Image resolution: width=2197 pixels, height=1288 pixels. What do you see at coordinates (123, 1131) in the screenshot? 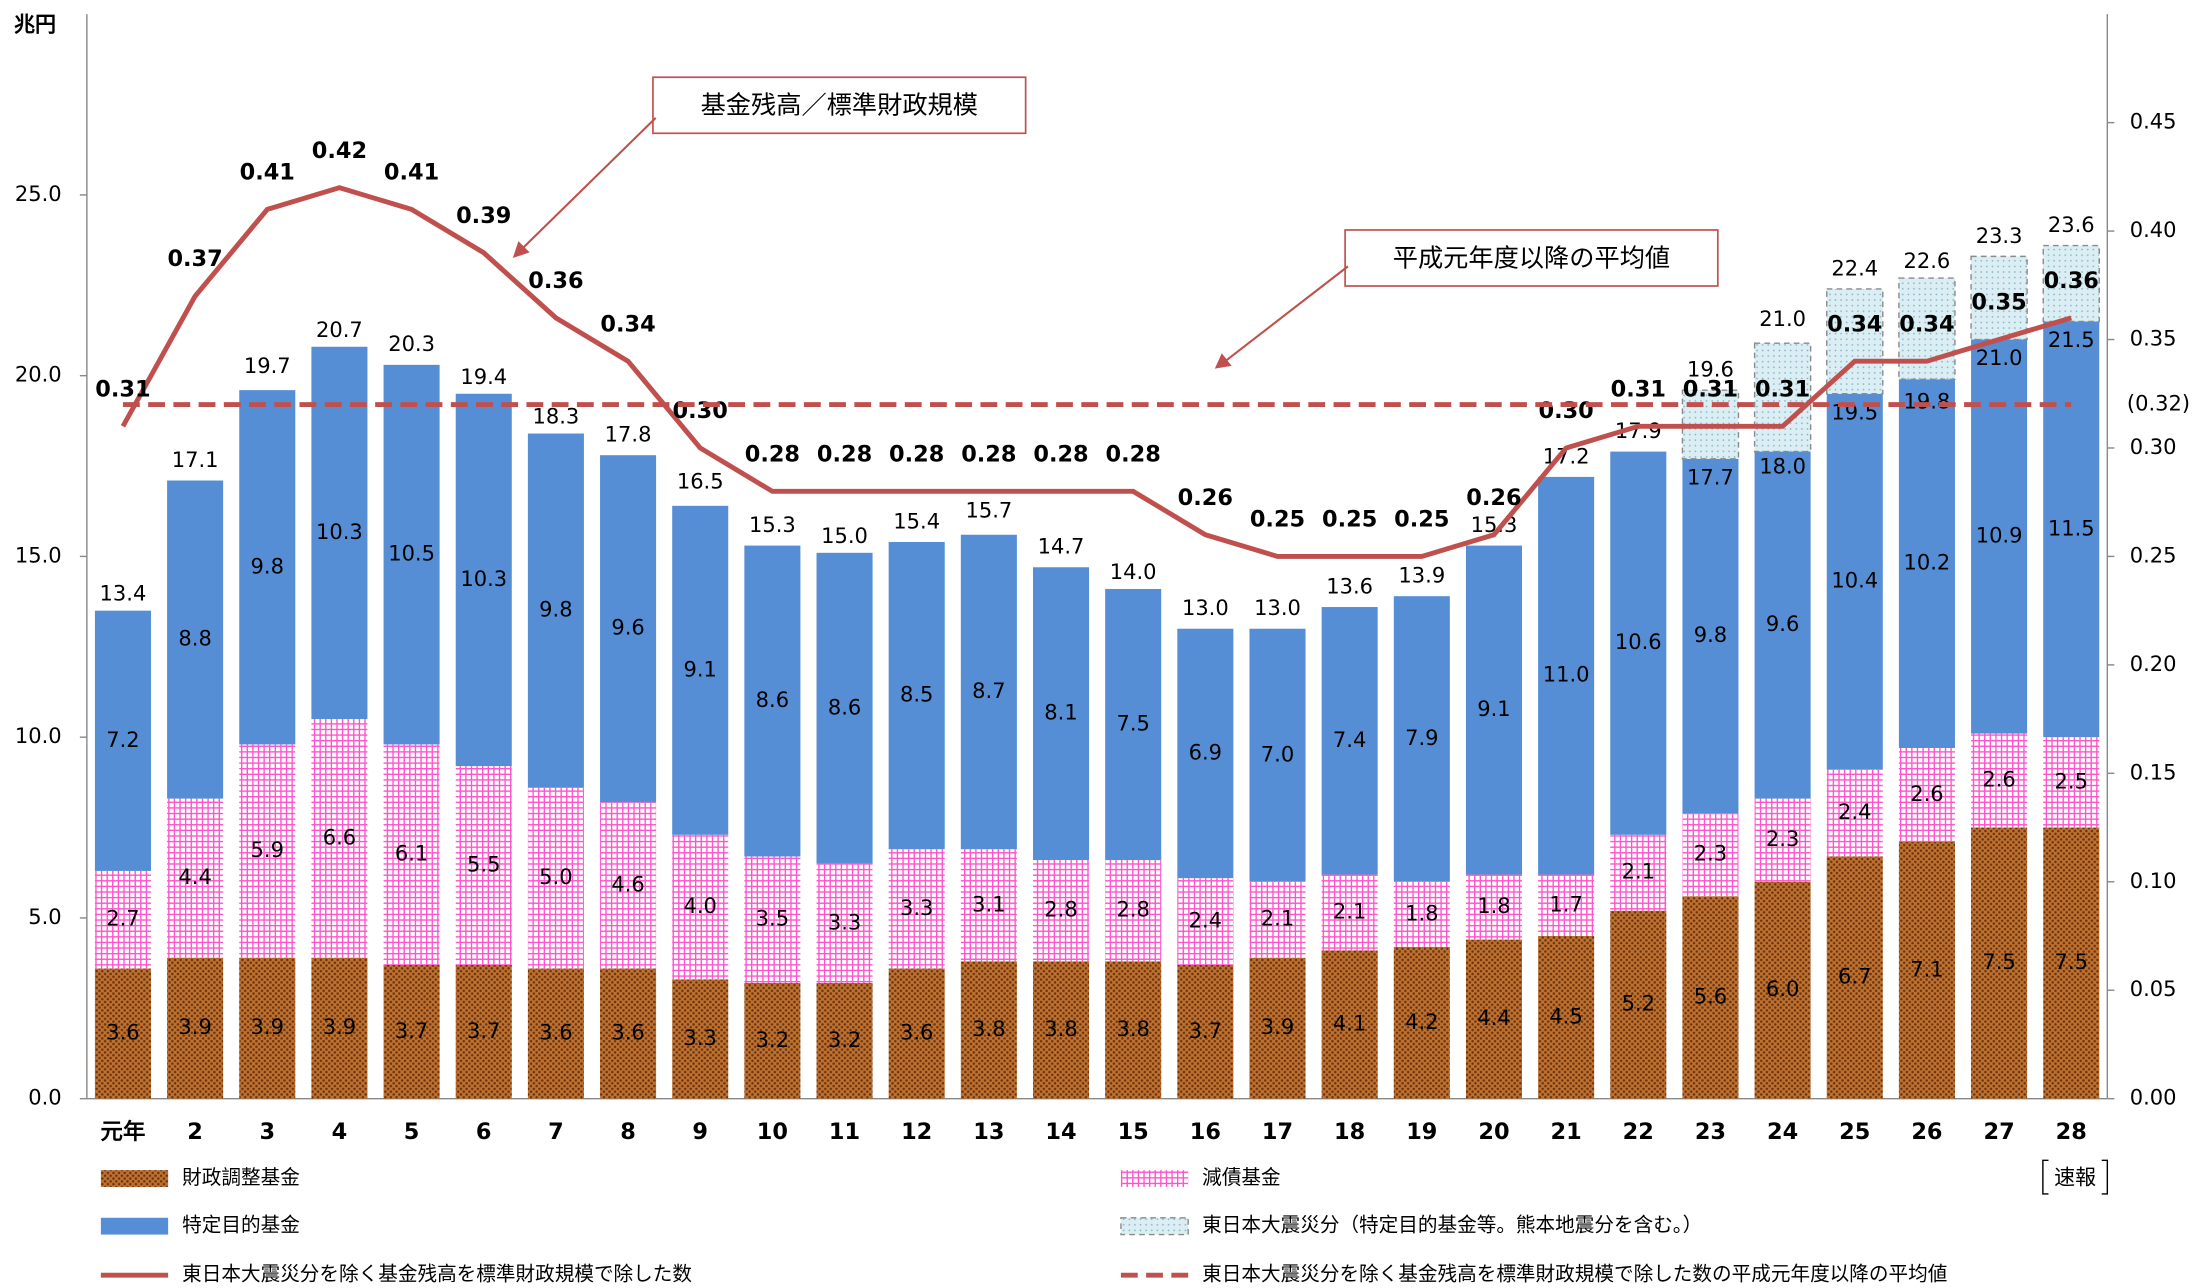
I see `x-tick-label: 元年` at bounding box center [123, 1131].